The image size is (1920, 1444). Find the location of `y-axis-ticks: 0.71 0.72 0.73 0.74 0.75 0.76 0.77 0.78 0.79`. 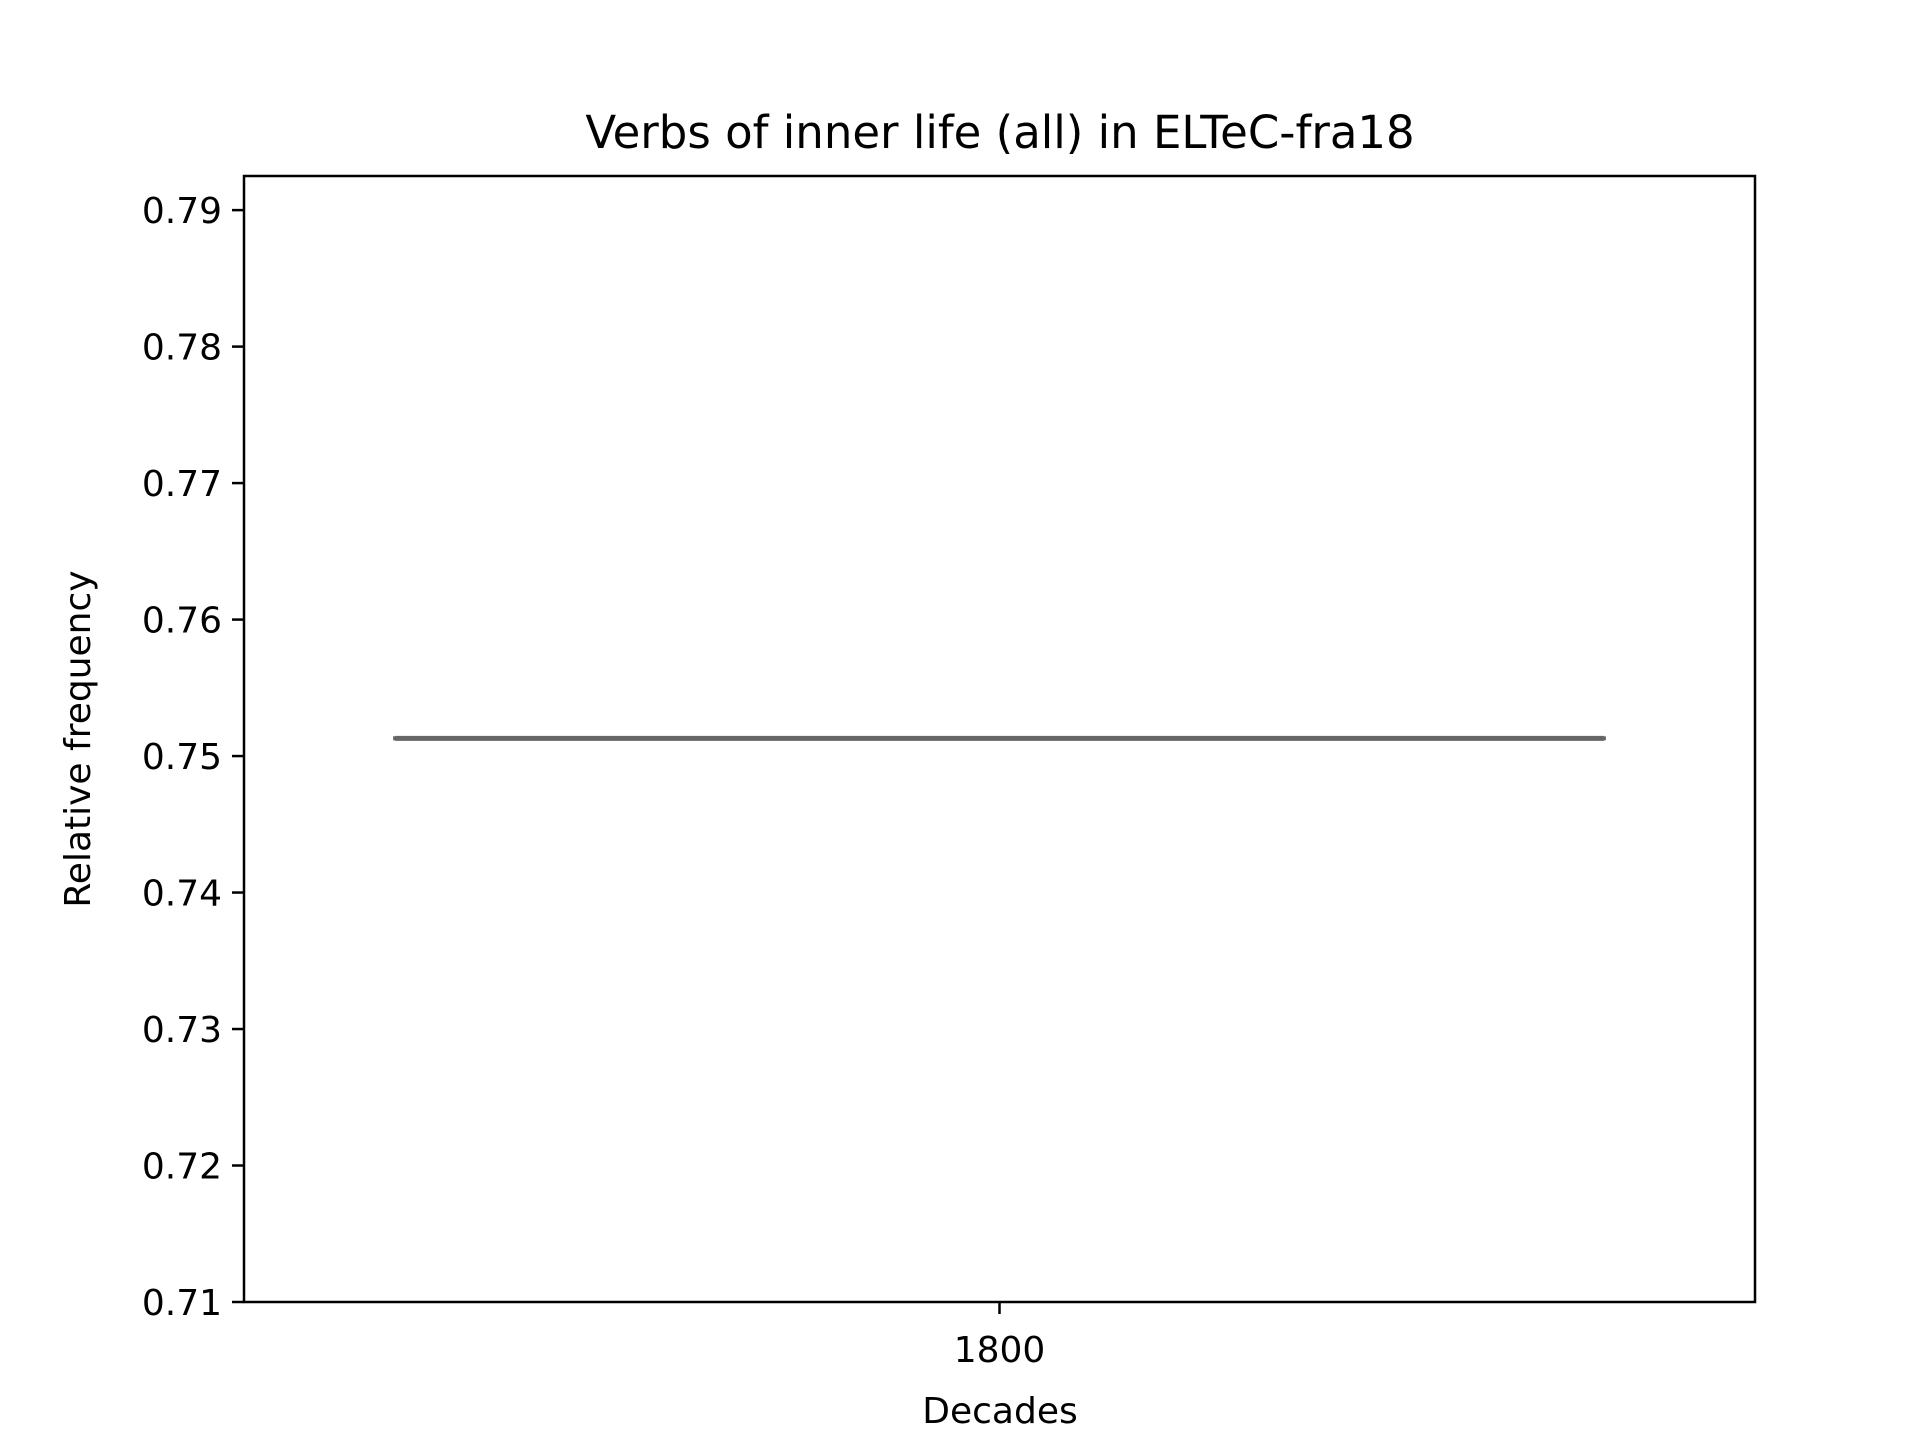

y-axis-ticks: 0.71 0.72 0.73 0.74 0.75 0.76 0.77 0.78 0.79 is located at coordinates (193, 757).